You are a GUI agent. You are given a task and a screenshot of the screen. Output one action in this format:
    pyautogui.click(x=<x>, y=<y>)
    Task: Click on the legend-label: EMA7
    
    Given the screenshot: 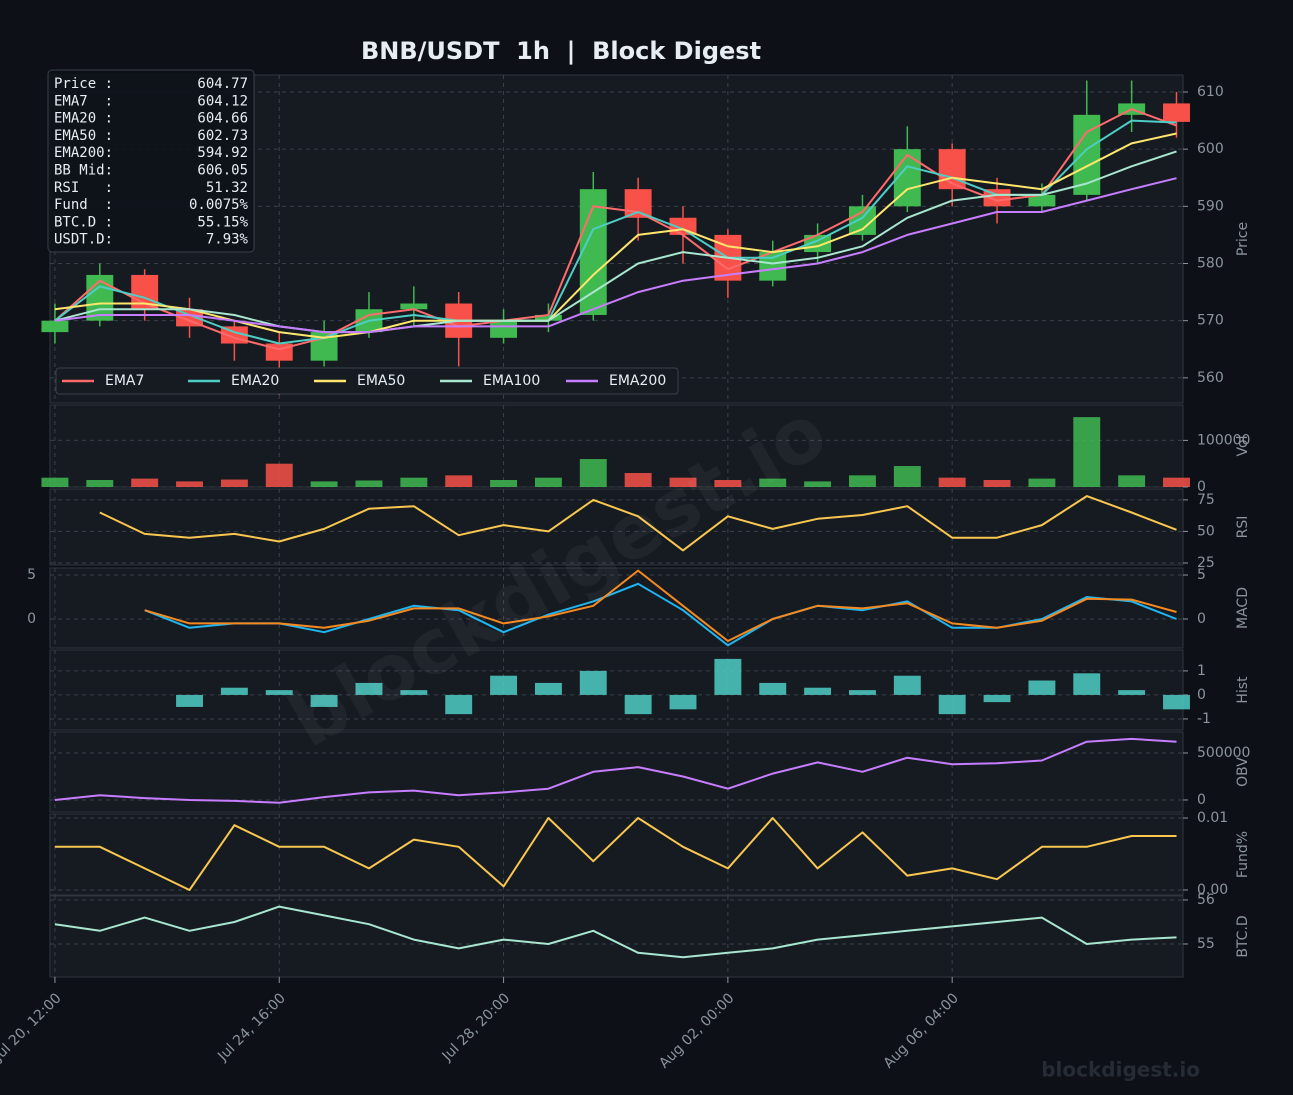 What is the action you would take?
    pyautogui.click(x=124, y=381)
    